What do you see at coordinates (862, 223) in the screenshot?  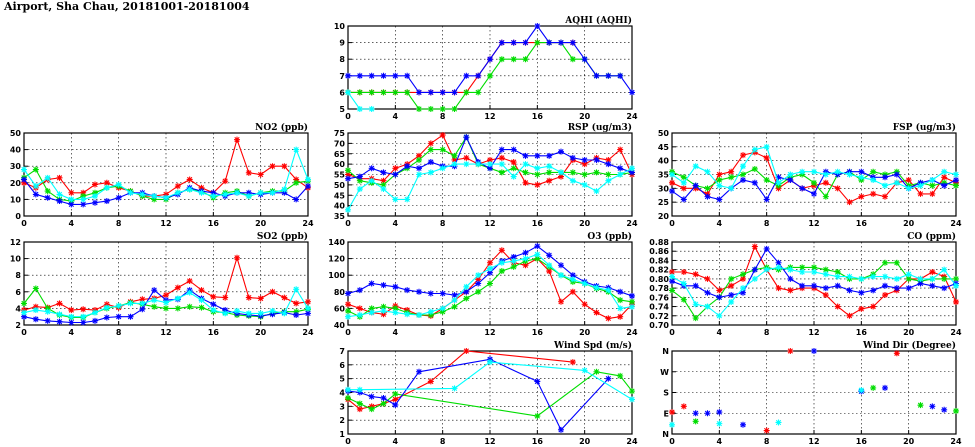 I see `x-tick-label: 16` at bounding box center [862, 223].